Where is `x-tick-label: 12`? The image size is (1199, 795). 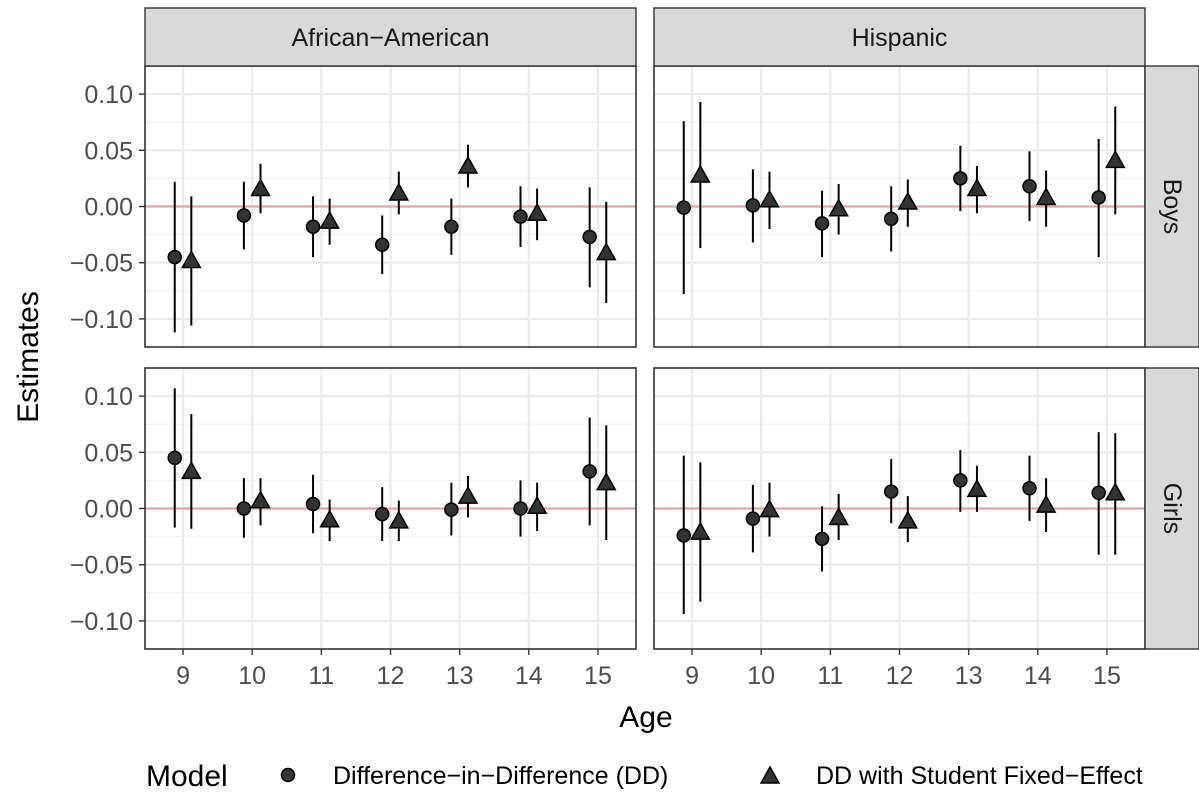
x-tick-label: 12 is located at coordinates (391, 676).